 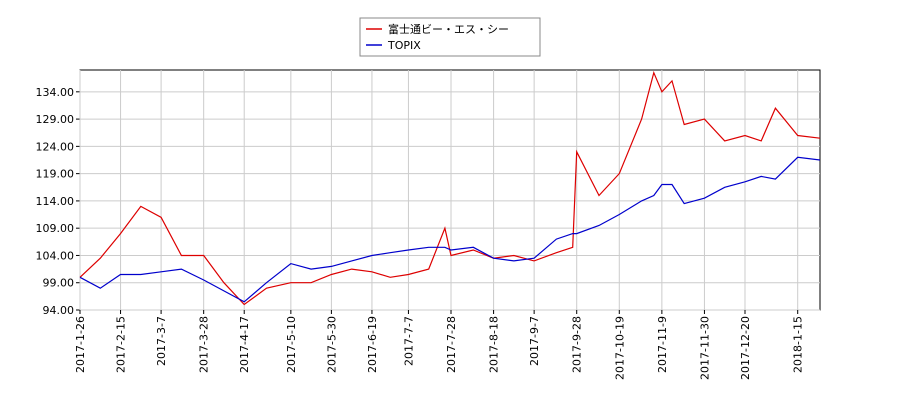 What do you see at coordinates (450, 37) in the screenshot?
I see `legend-box` at bounding box center [450, 37].